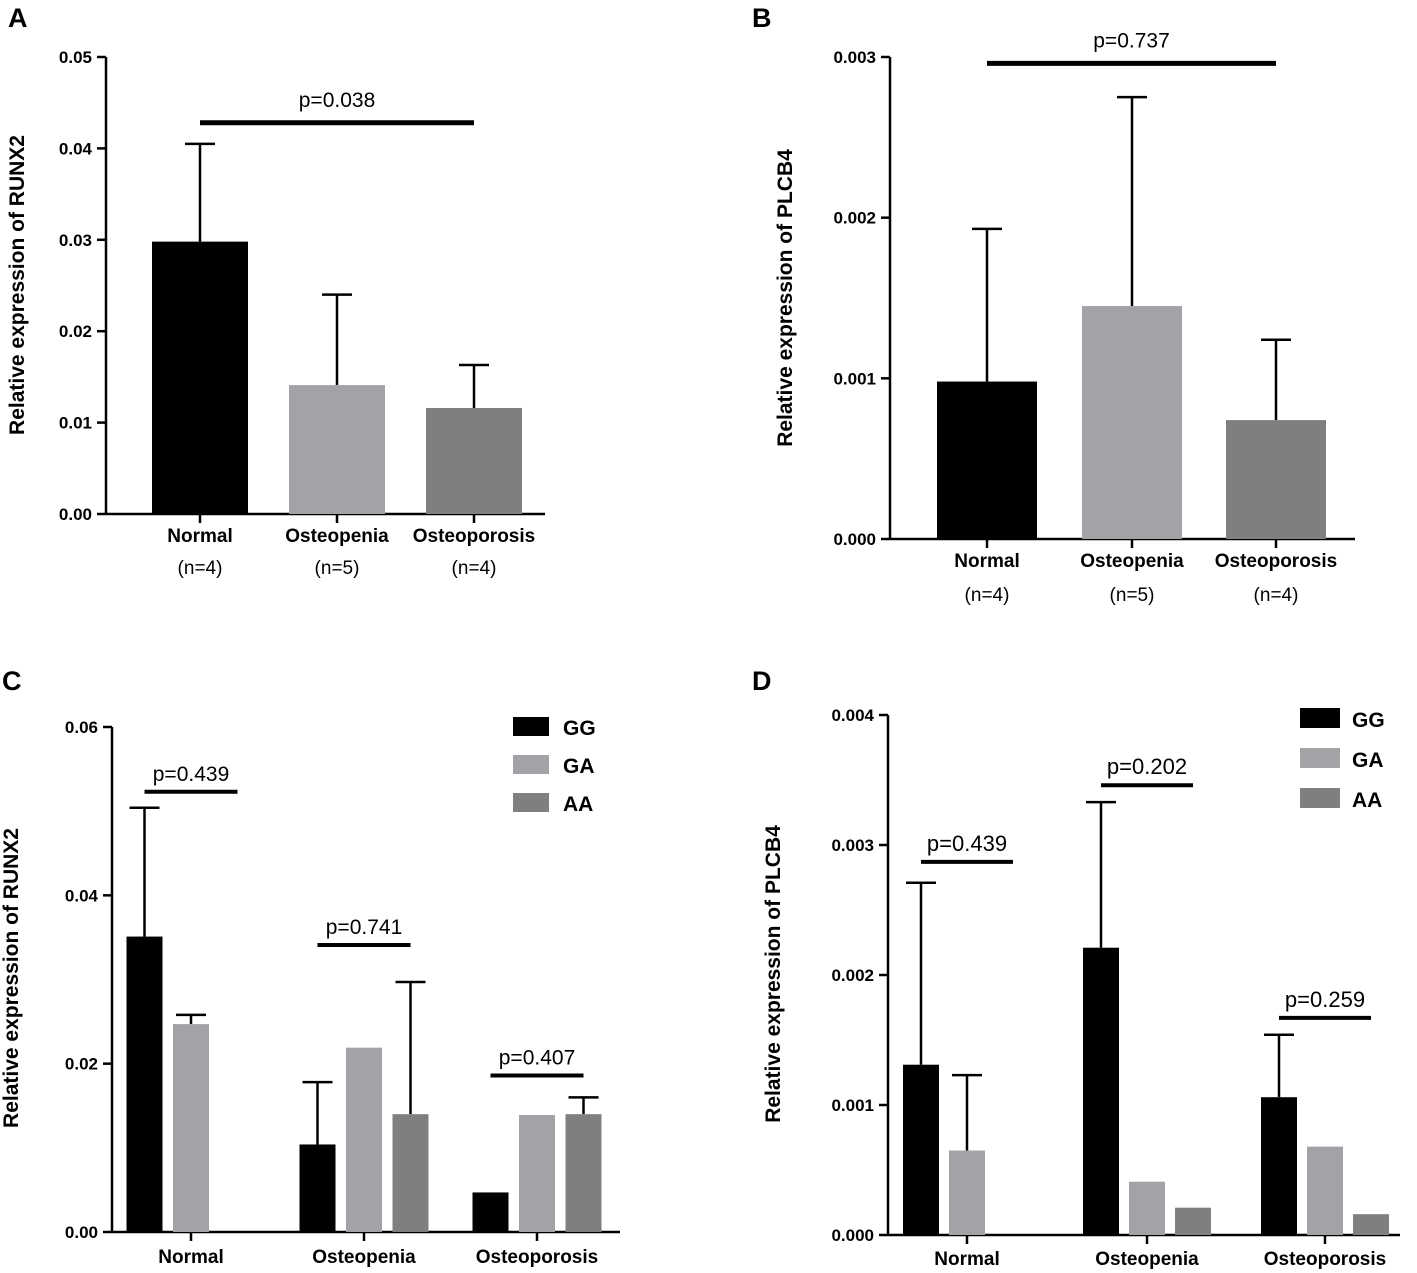  I want to click on panel-label-b: B, so click(762, 18).